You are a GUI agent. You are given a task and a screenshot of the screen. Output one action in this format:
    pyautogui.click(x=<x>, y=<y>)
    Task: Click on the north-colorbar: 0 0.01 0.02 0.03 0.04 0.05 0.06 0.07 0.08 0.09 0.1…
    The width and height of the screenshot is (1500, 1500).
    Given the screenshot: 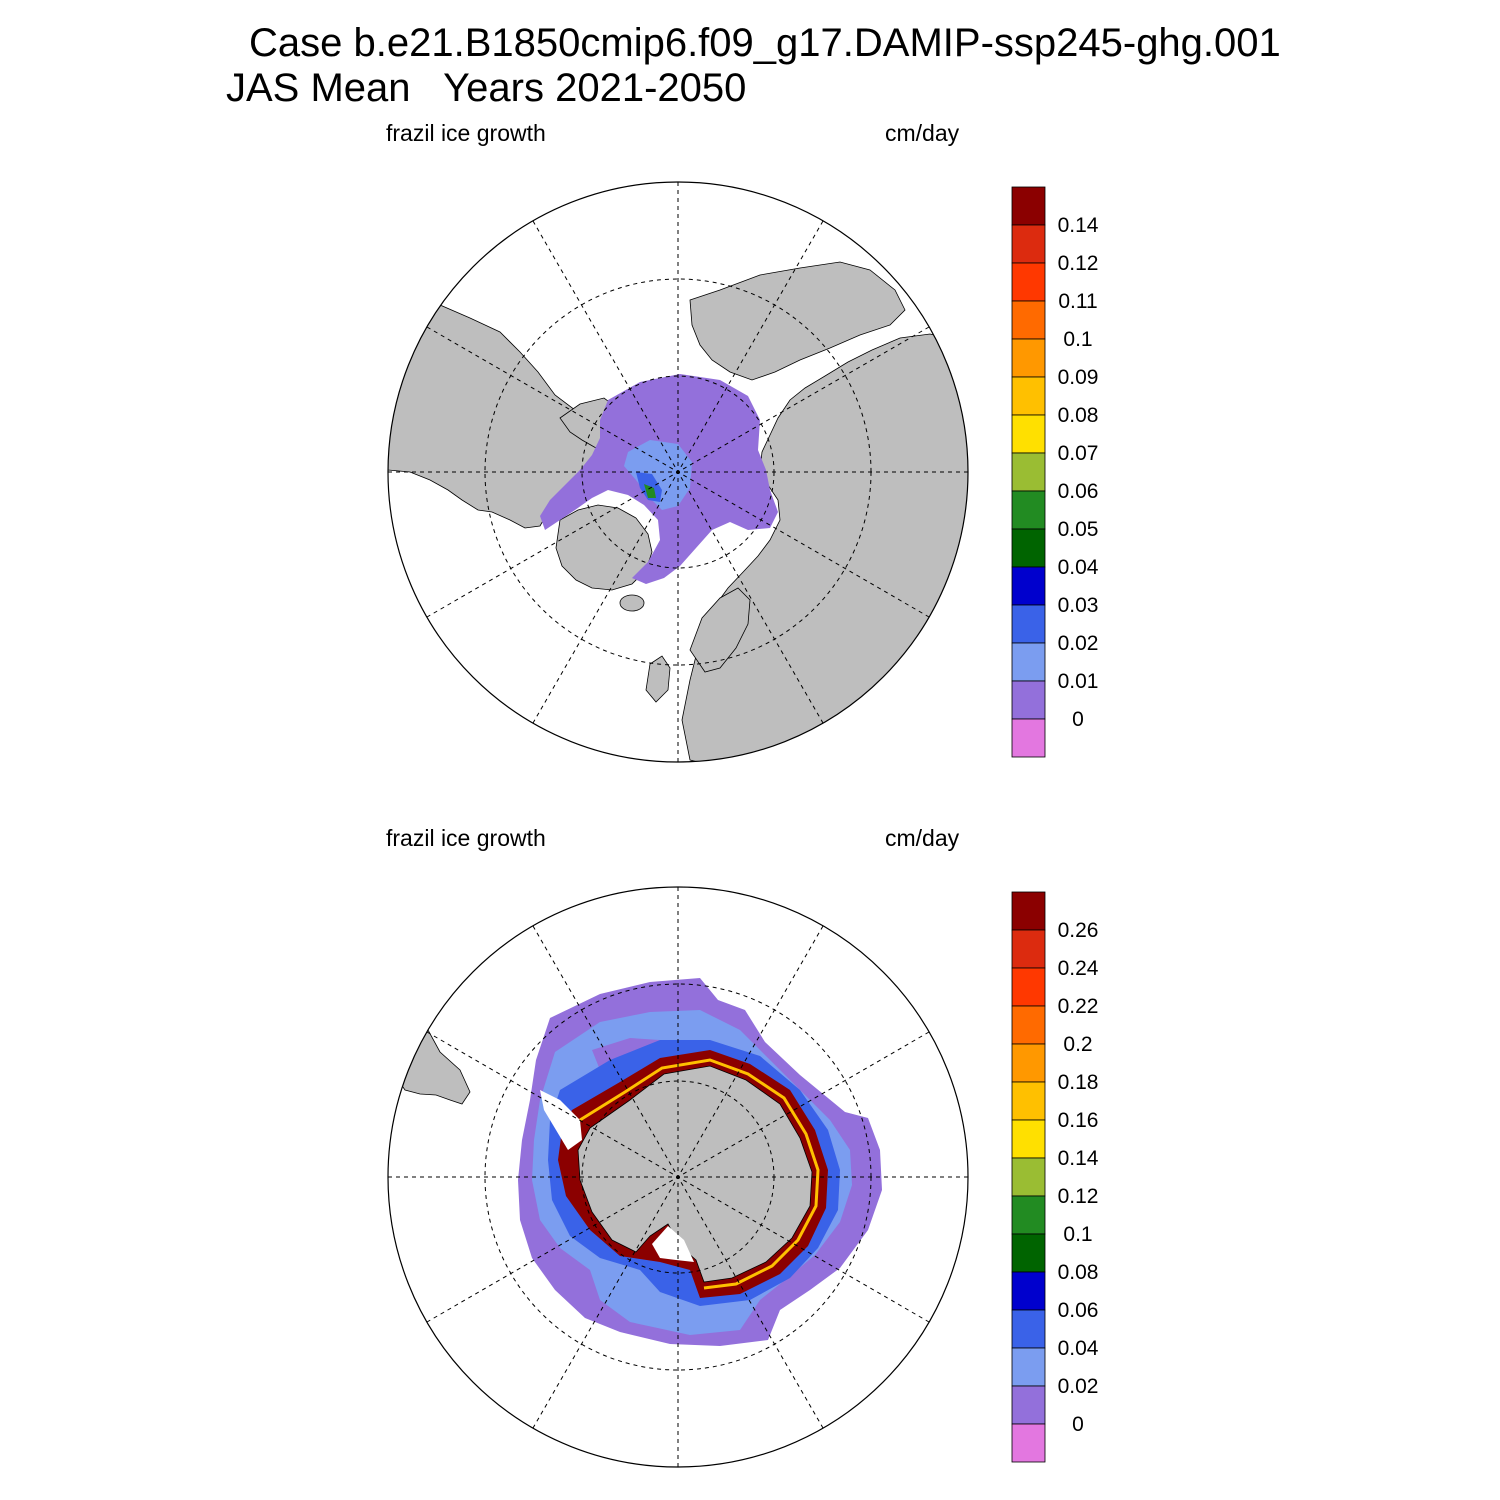 What is the action you would take?
    pyautogui.click(x=1055, y=472)
    